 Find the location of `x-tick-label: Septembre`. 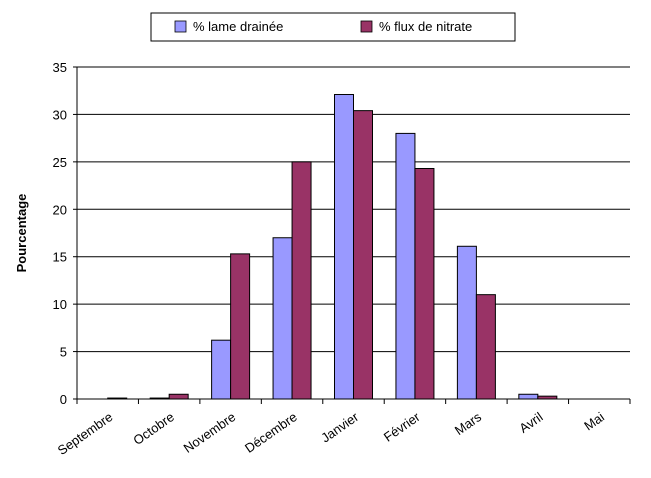

x-tick-label: Septembre is located at coordinates (85, 433).